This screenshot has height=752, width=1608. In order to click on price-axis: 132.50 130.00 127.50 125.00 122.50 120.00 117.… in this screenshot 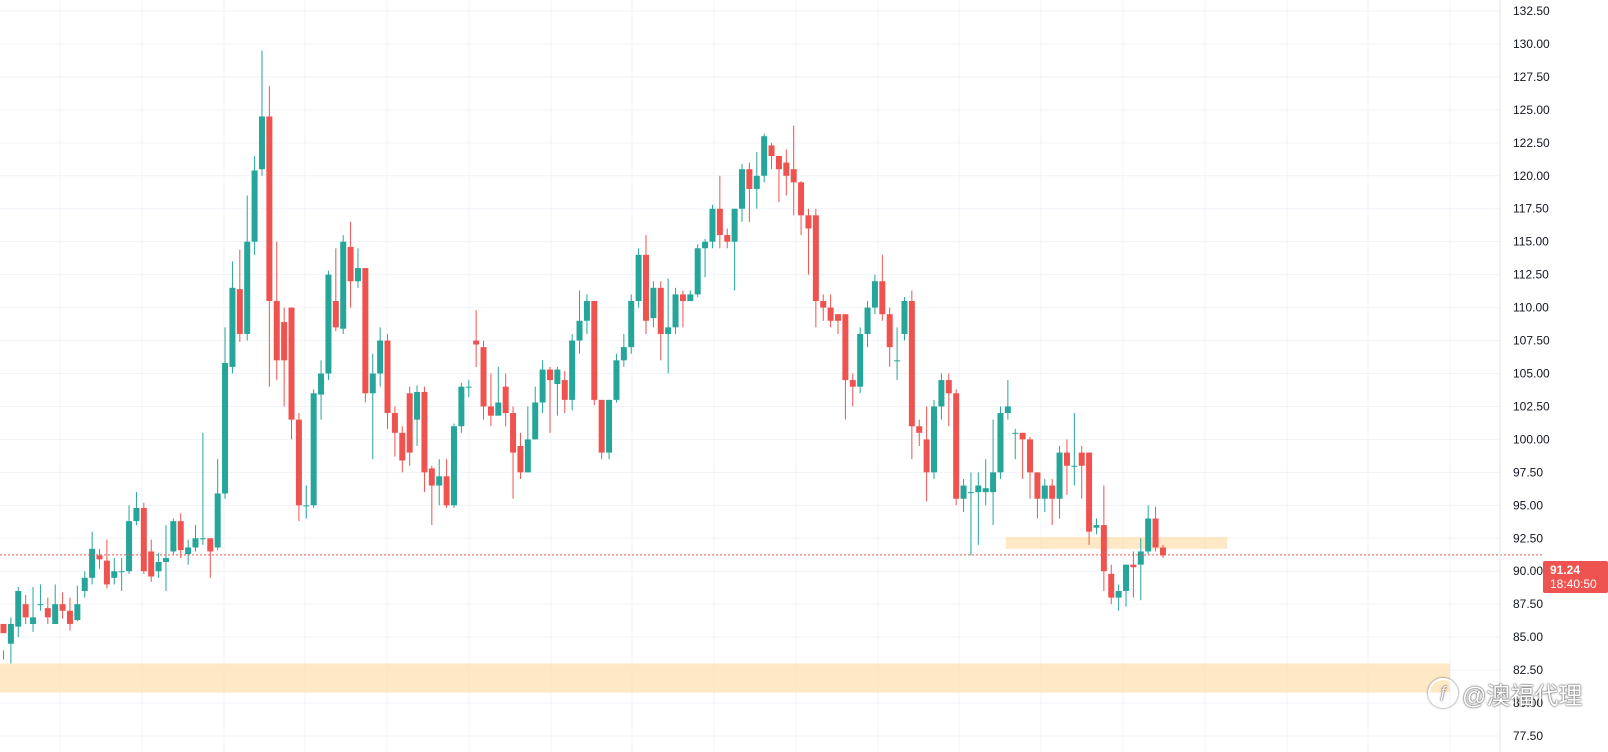, I will do `click(1524, 376)`.